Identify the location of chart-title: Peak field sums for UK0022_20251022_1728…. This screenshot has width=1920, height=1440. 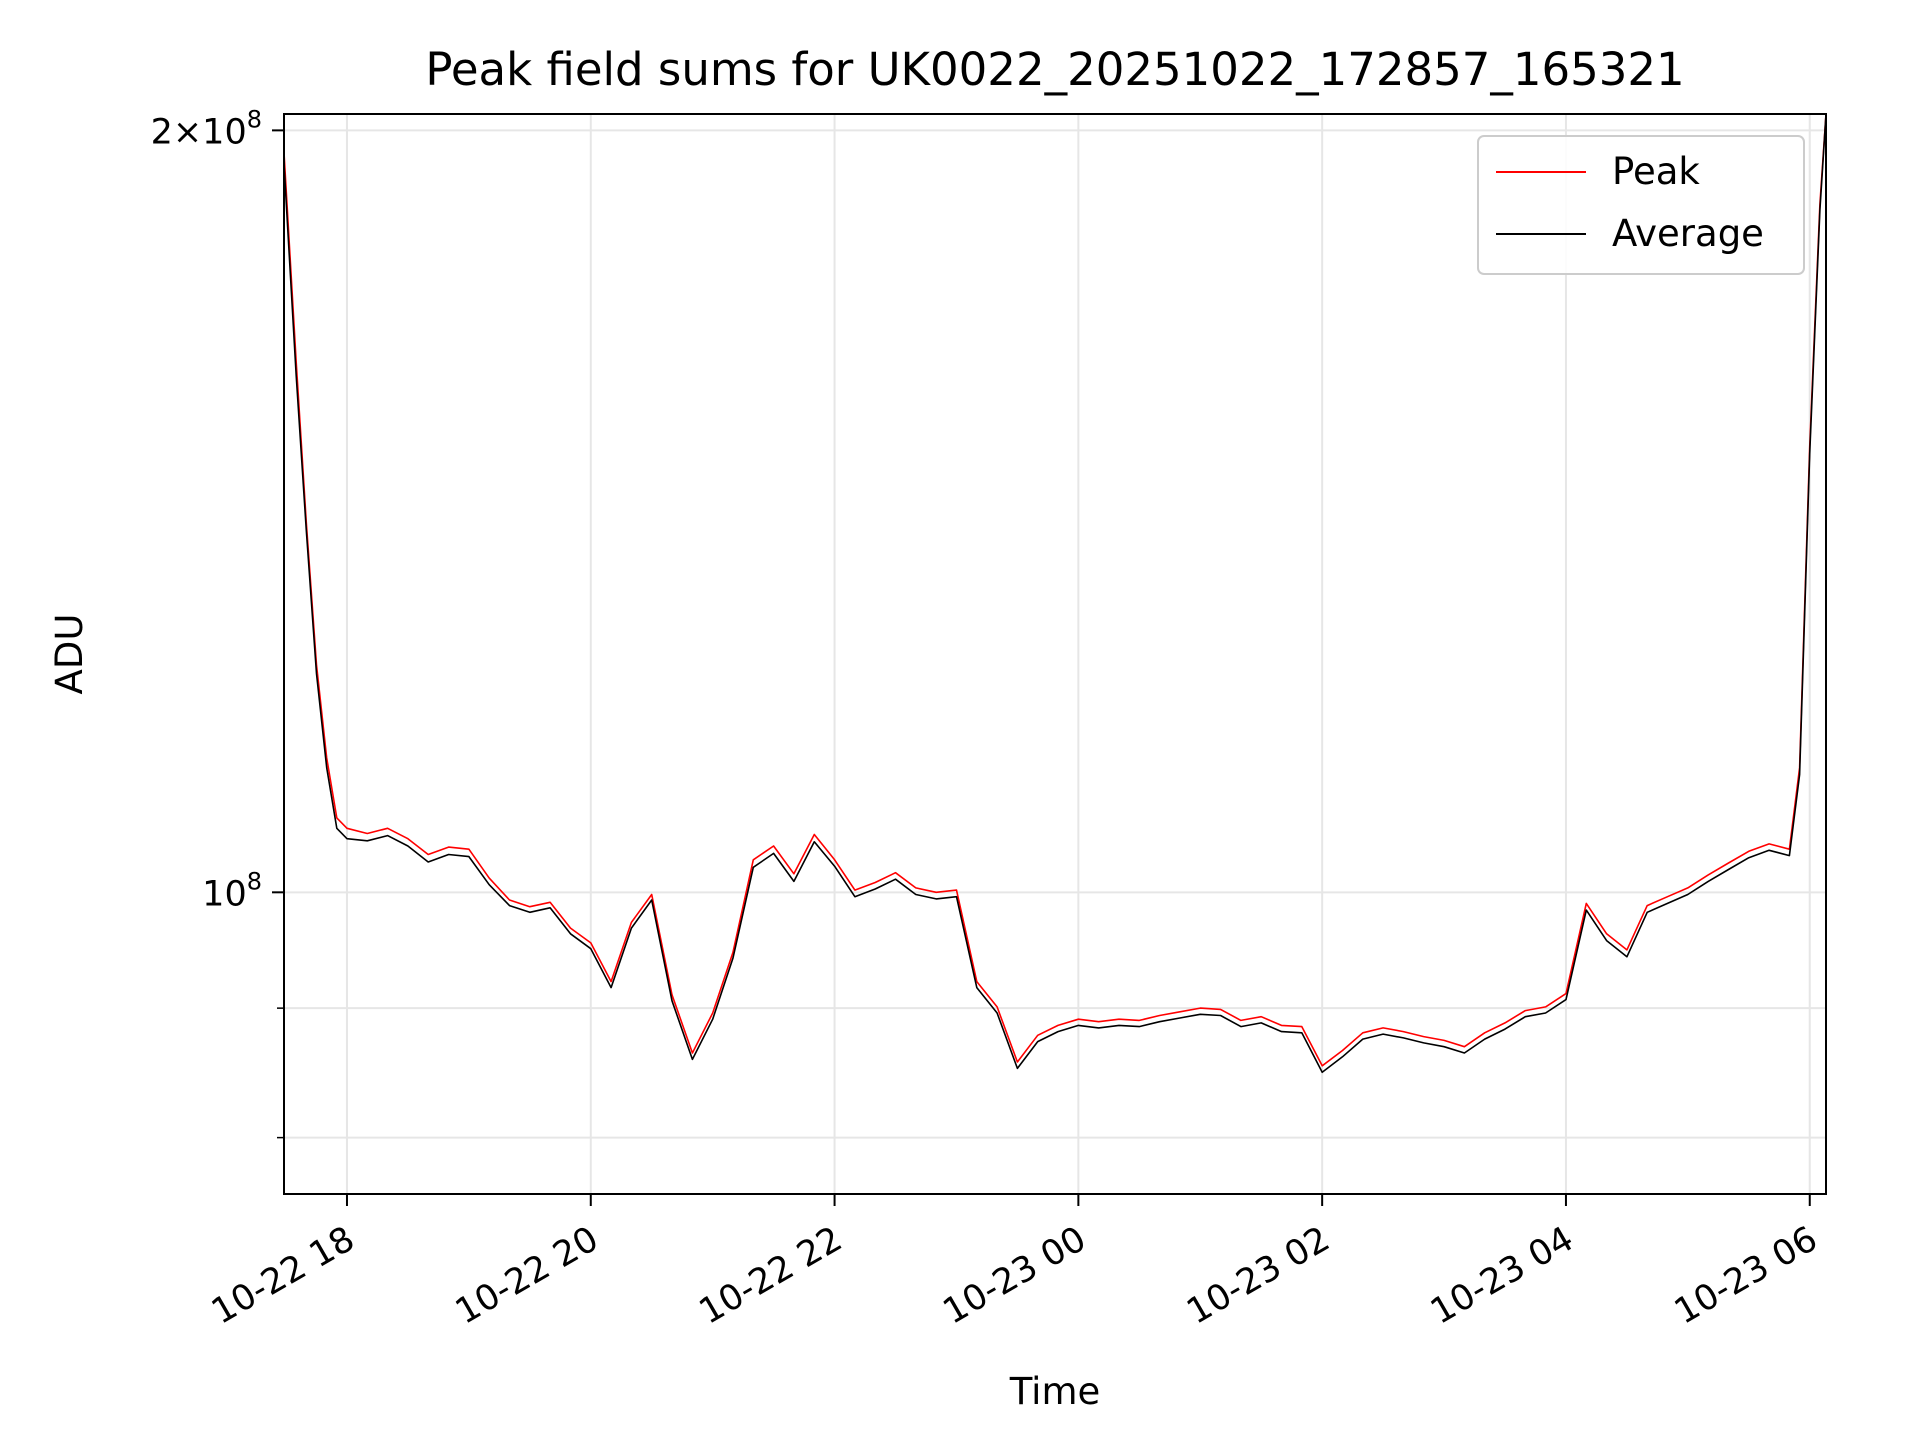
(1054, 69).